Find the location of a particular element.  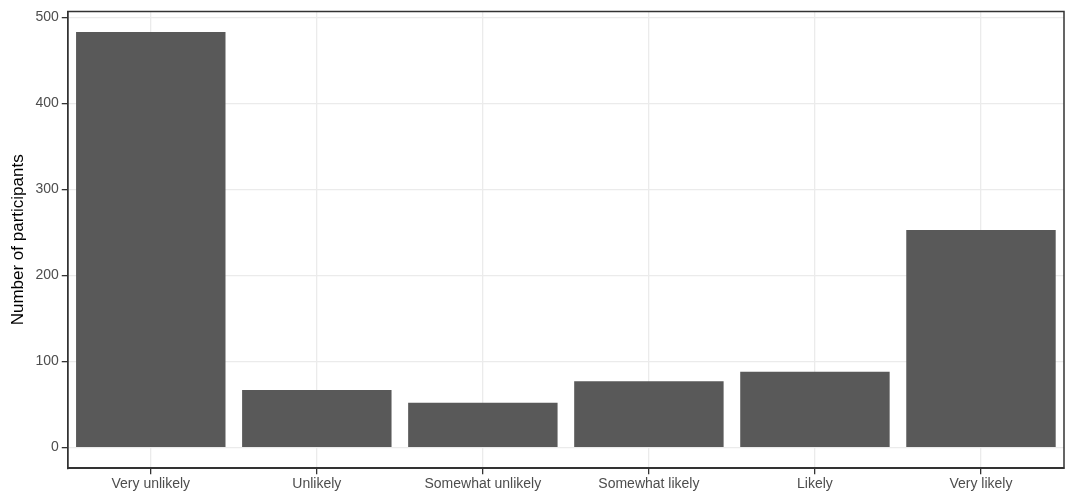

y-tick-label: 100 is located at coordinates (47, 360).